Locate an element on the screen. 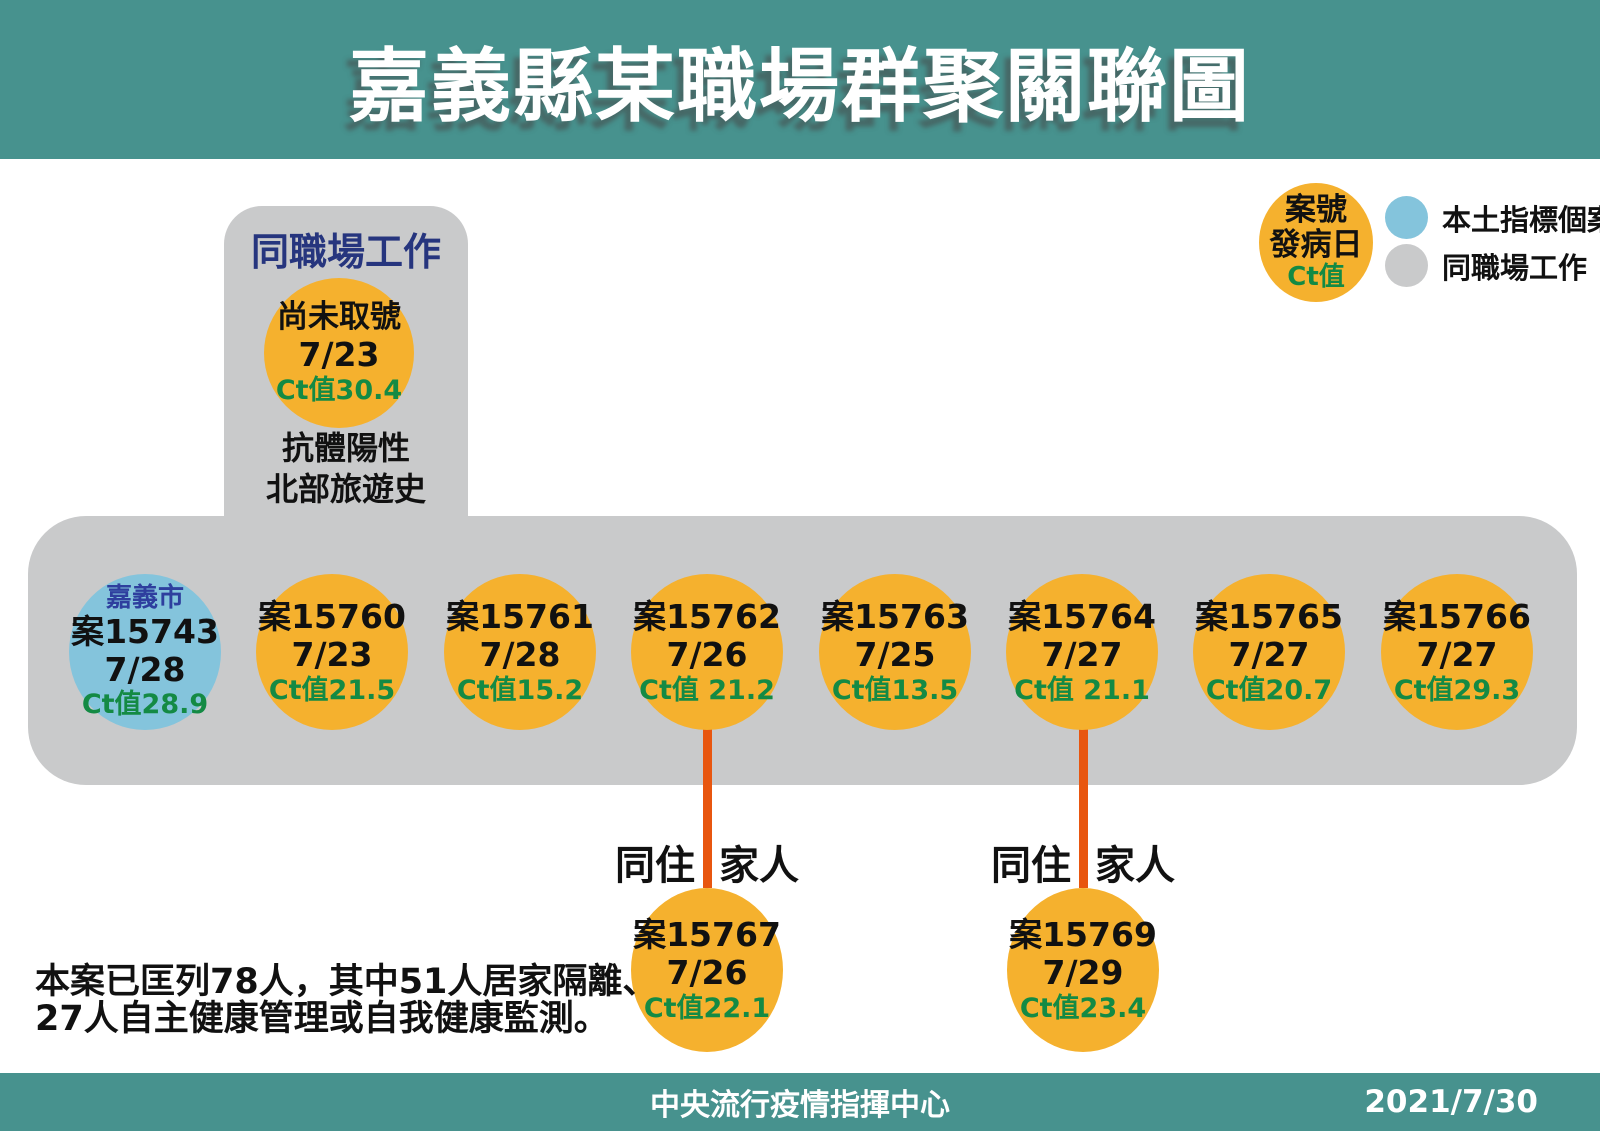  case-circle-15764: 案15764 7/27 Ct值 21.1 is located at coordinates (1082, 652).